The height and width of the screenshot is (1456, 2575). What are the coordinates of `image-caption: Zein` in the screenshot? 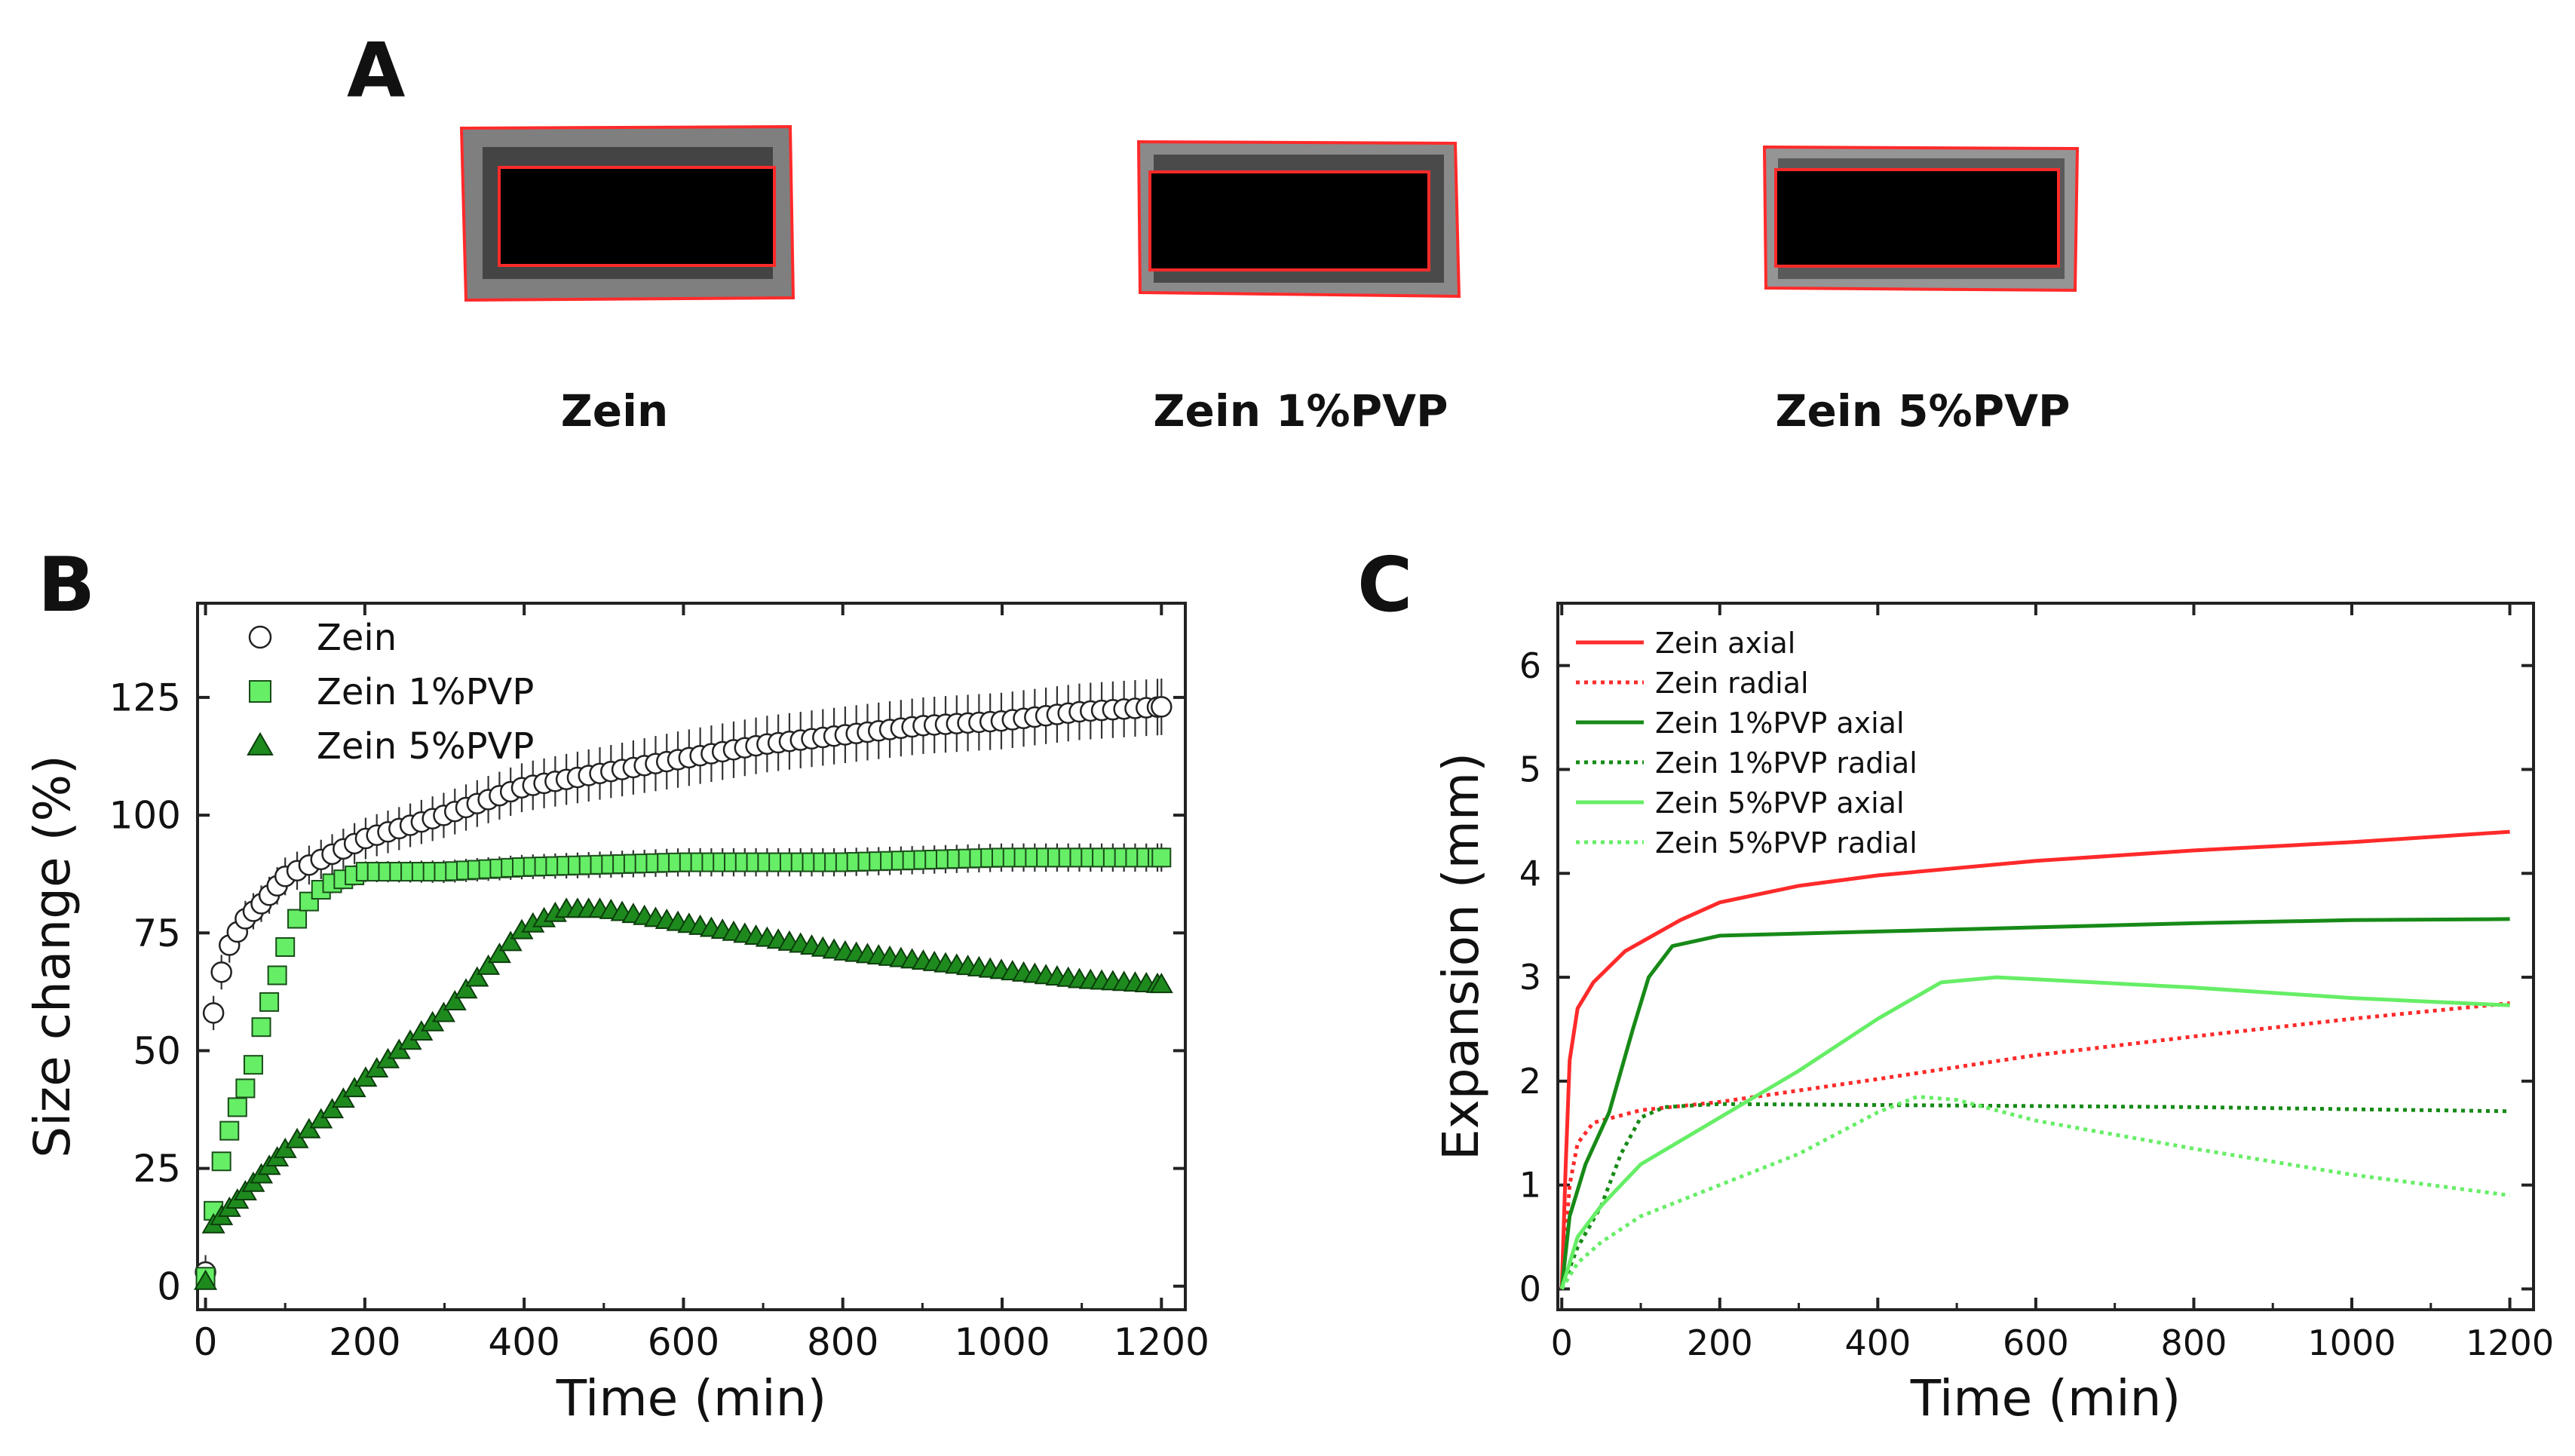 It's located at (615, 411).